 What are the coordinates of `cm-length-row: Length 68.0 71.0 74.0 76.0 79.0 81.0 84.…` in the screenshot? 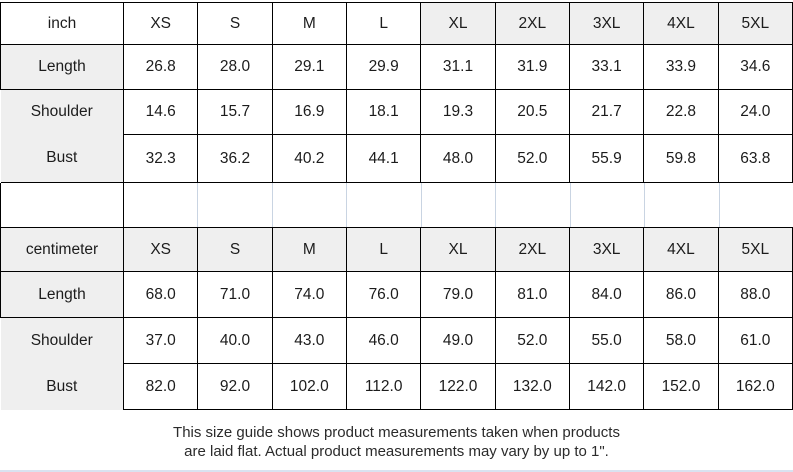 It's located at (396, 294).